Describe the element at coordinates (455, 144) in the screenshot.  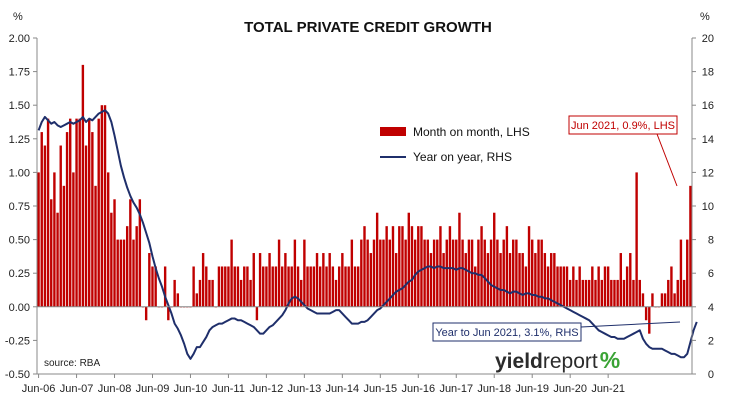
I see `legend: Month on month, LHS Year on year, RHS` at that location.